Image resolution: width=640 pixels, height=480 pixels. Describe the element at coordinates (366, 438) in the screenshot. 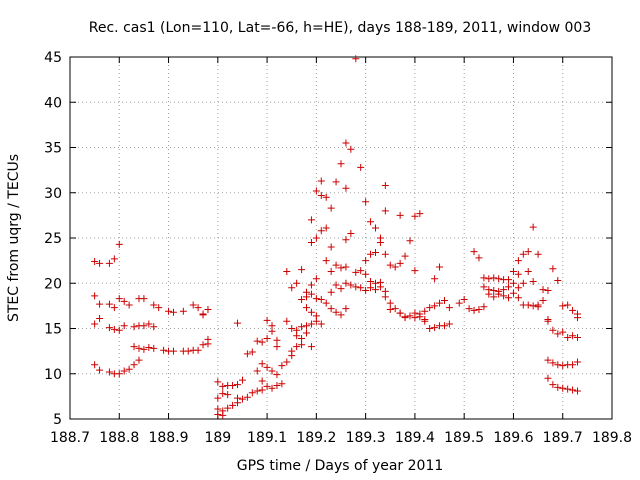

I see `x-tick-label: 189.3` at that location.